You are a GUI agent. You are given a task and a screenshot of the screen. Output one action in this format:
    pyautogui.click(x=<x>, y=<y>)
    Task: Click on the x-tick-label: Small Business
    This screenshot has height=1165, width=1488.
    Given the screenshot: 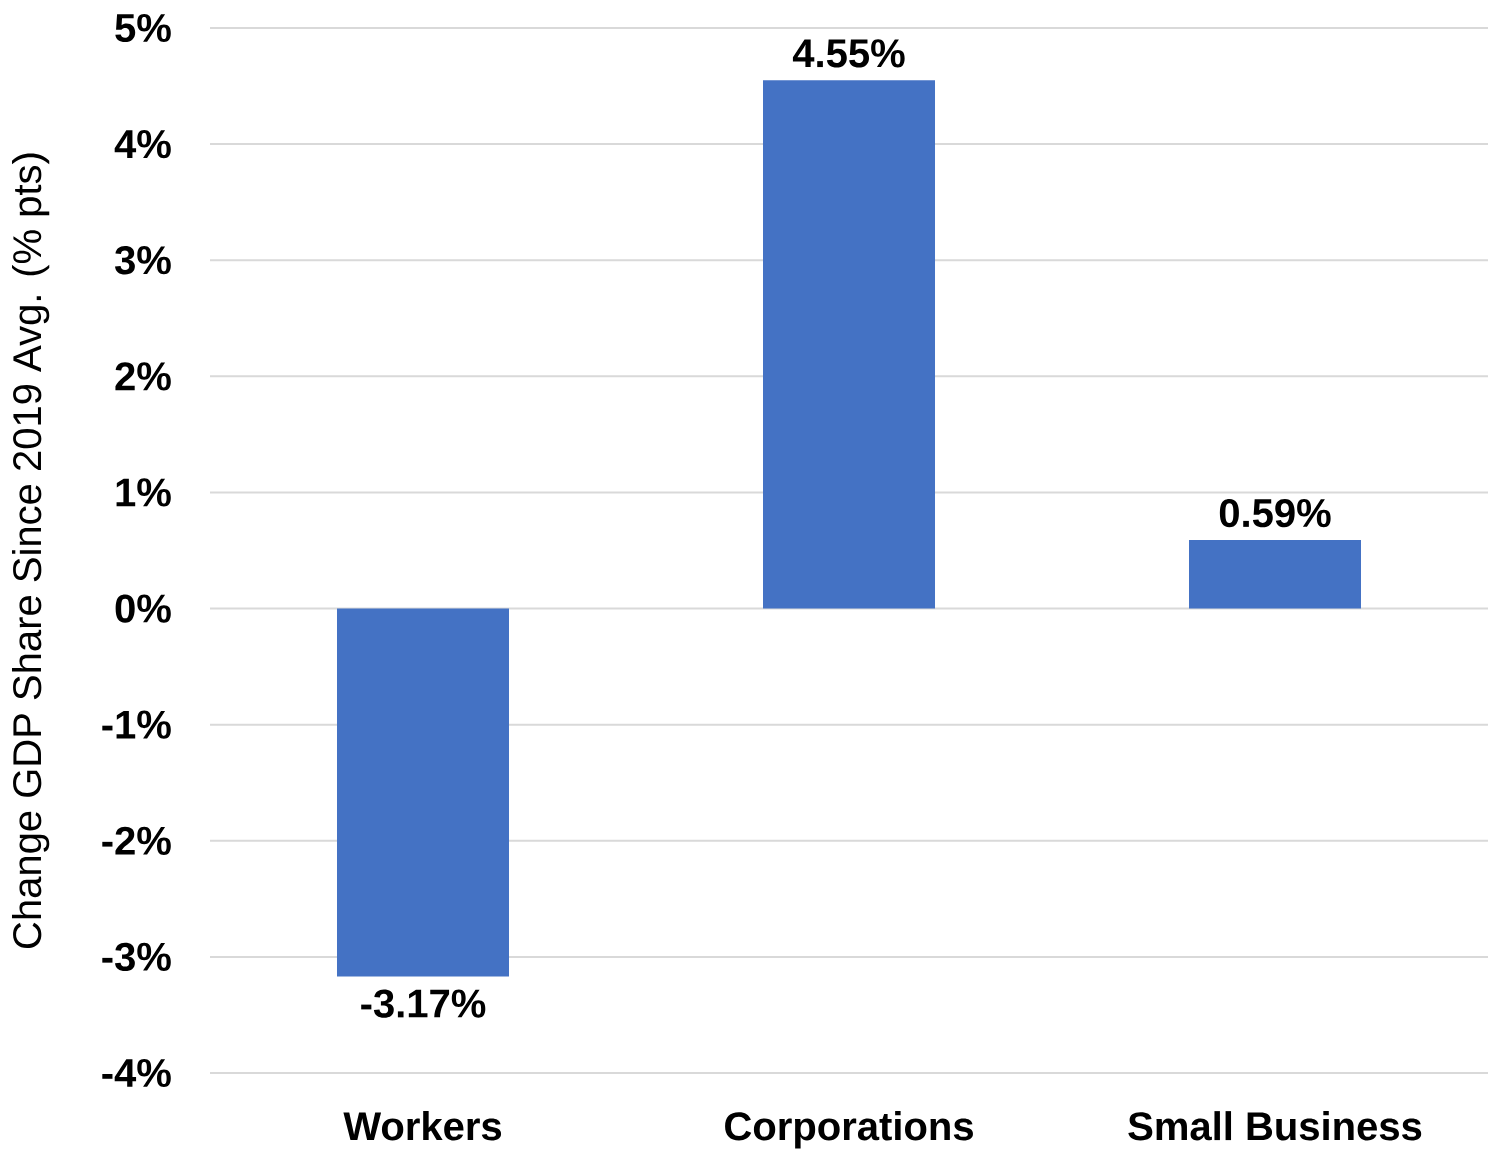 What is the action you would take?
    pyautogui.click(x=1275, y=1126)
    